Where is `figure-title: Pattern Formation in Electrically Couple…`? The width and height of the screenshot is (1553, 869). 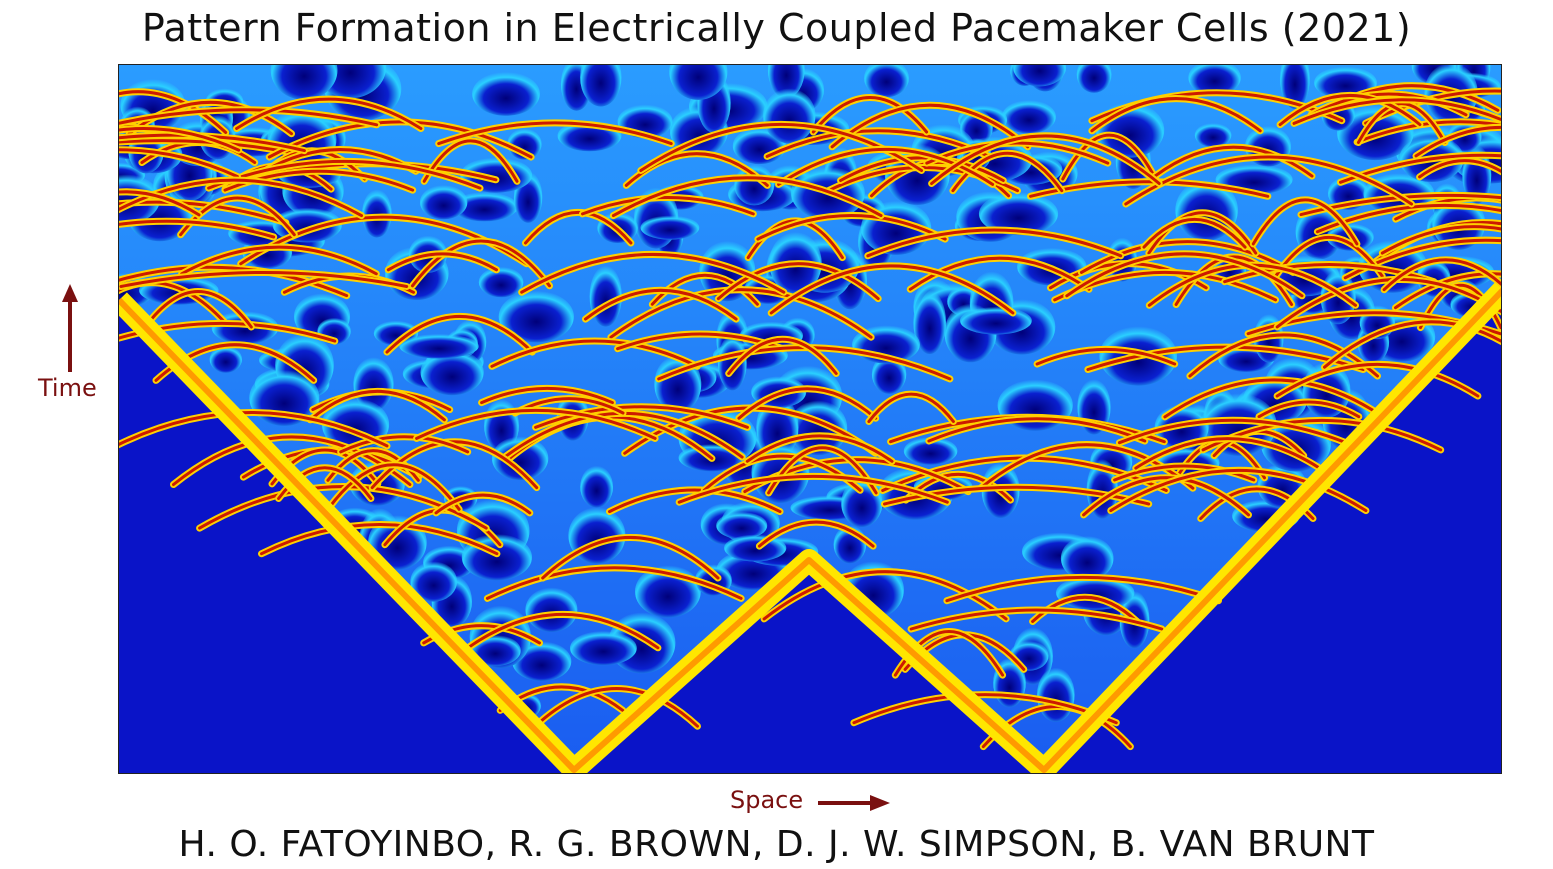 figure-title: Pattern Formation in Electrically Couple… is located at coordinates (776, 28).